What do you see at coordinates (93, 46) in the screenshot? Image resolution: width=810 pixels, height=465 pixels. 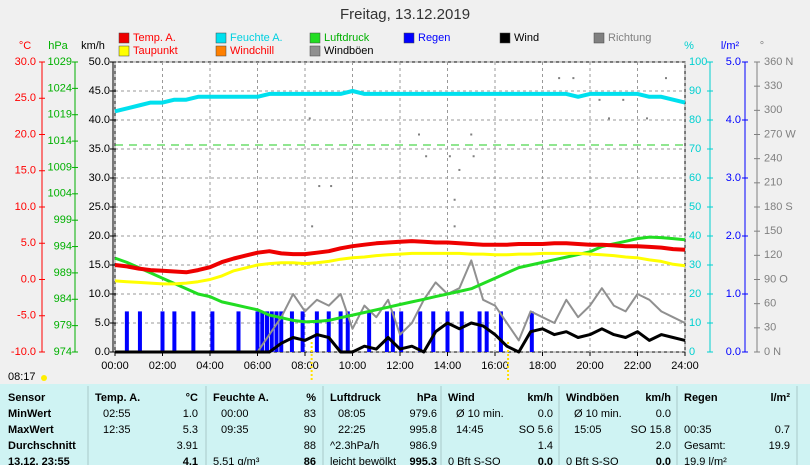 I see `axis-unit: km/h` at bounding box center [93, 46].